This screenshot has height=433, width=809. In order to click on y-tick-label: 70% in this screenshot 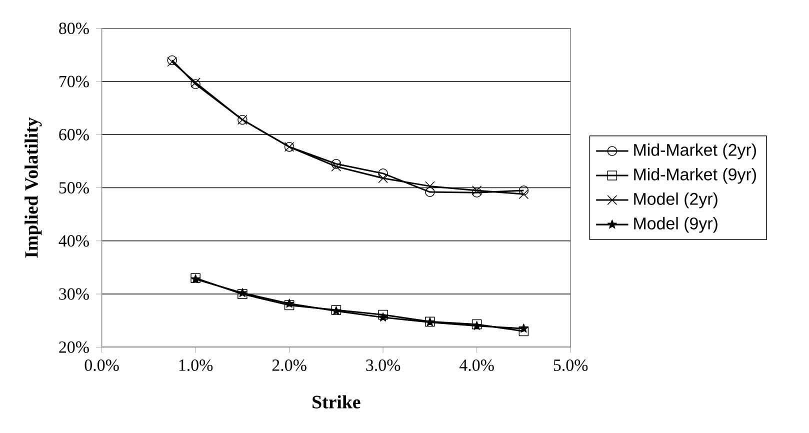, I will do `click(74, 82)`.